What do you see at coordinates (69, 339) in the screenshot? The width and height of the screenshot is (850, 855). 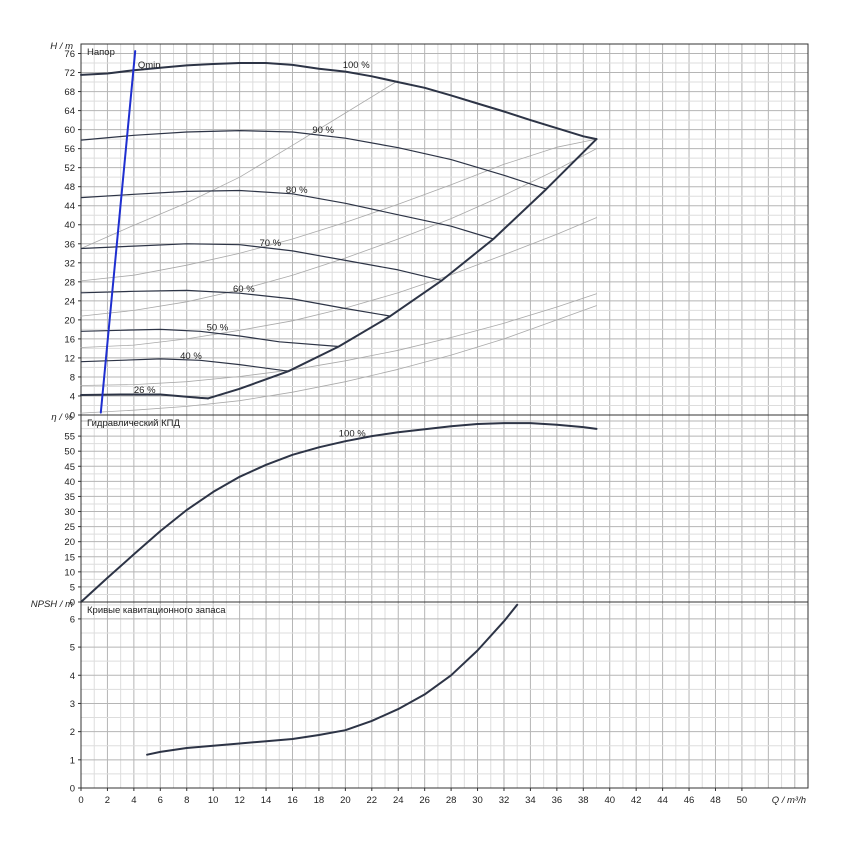 I see `y-tick-label: 16` at bounding box center [69, 339].